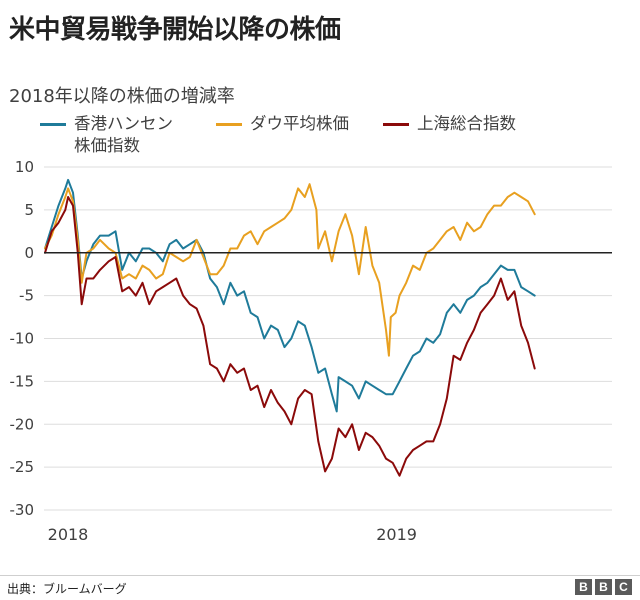  Describe the element at coordinates (22, 339) in the screenshot. I see `y-tick-label: -10` at that location.